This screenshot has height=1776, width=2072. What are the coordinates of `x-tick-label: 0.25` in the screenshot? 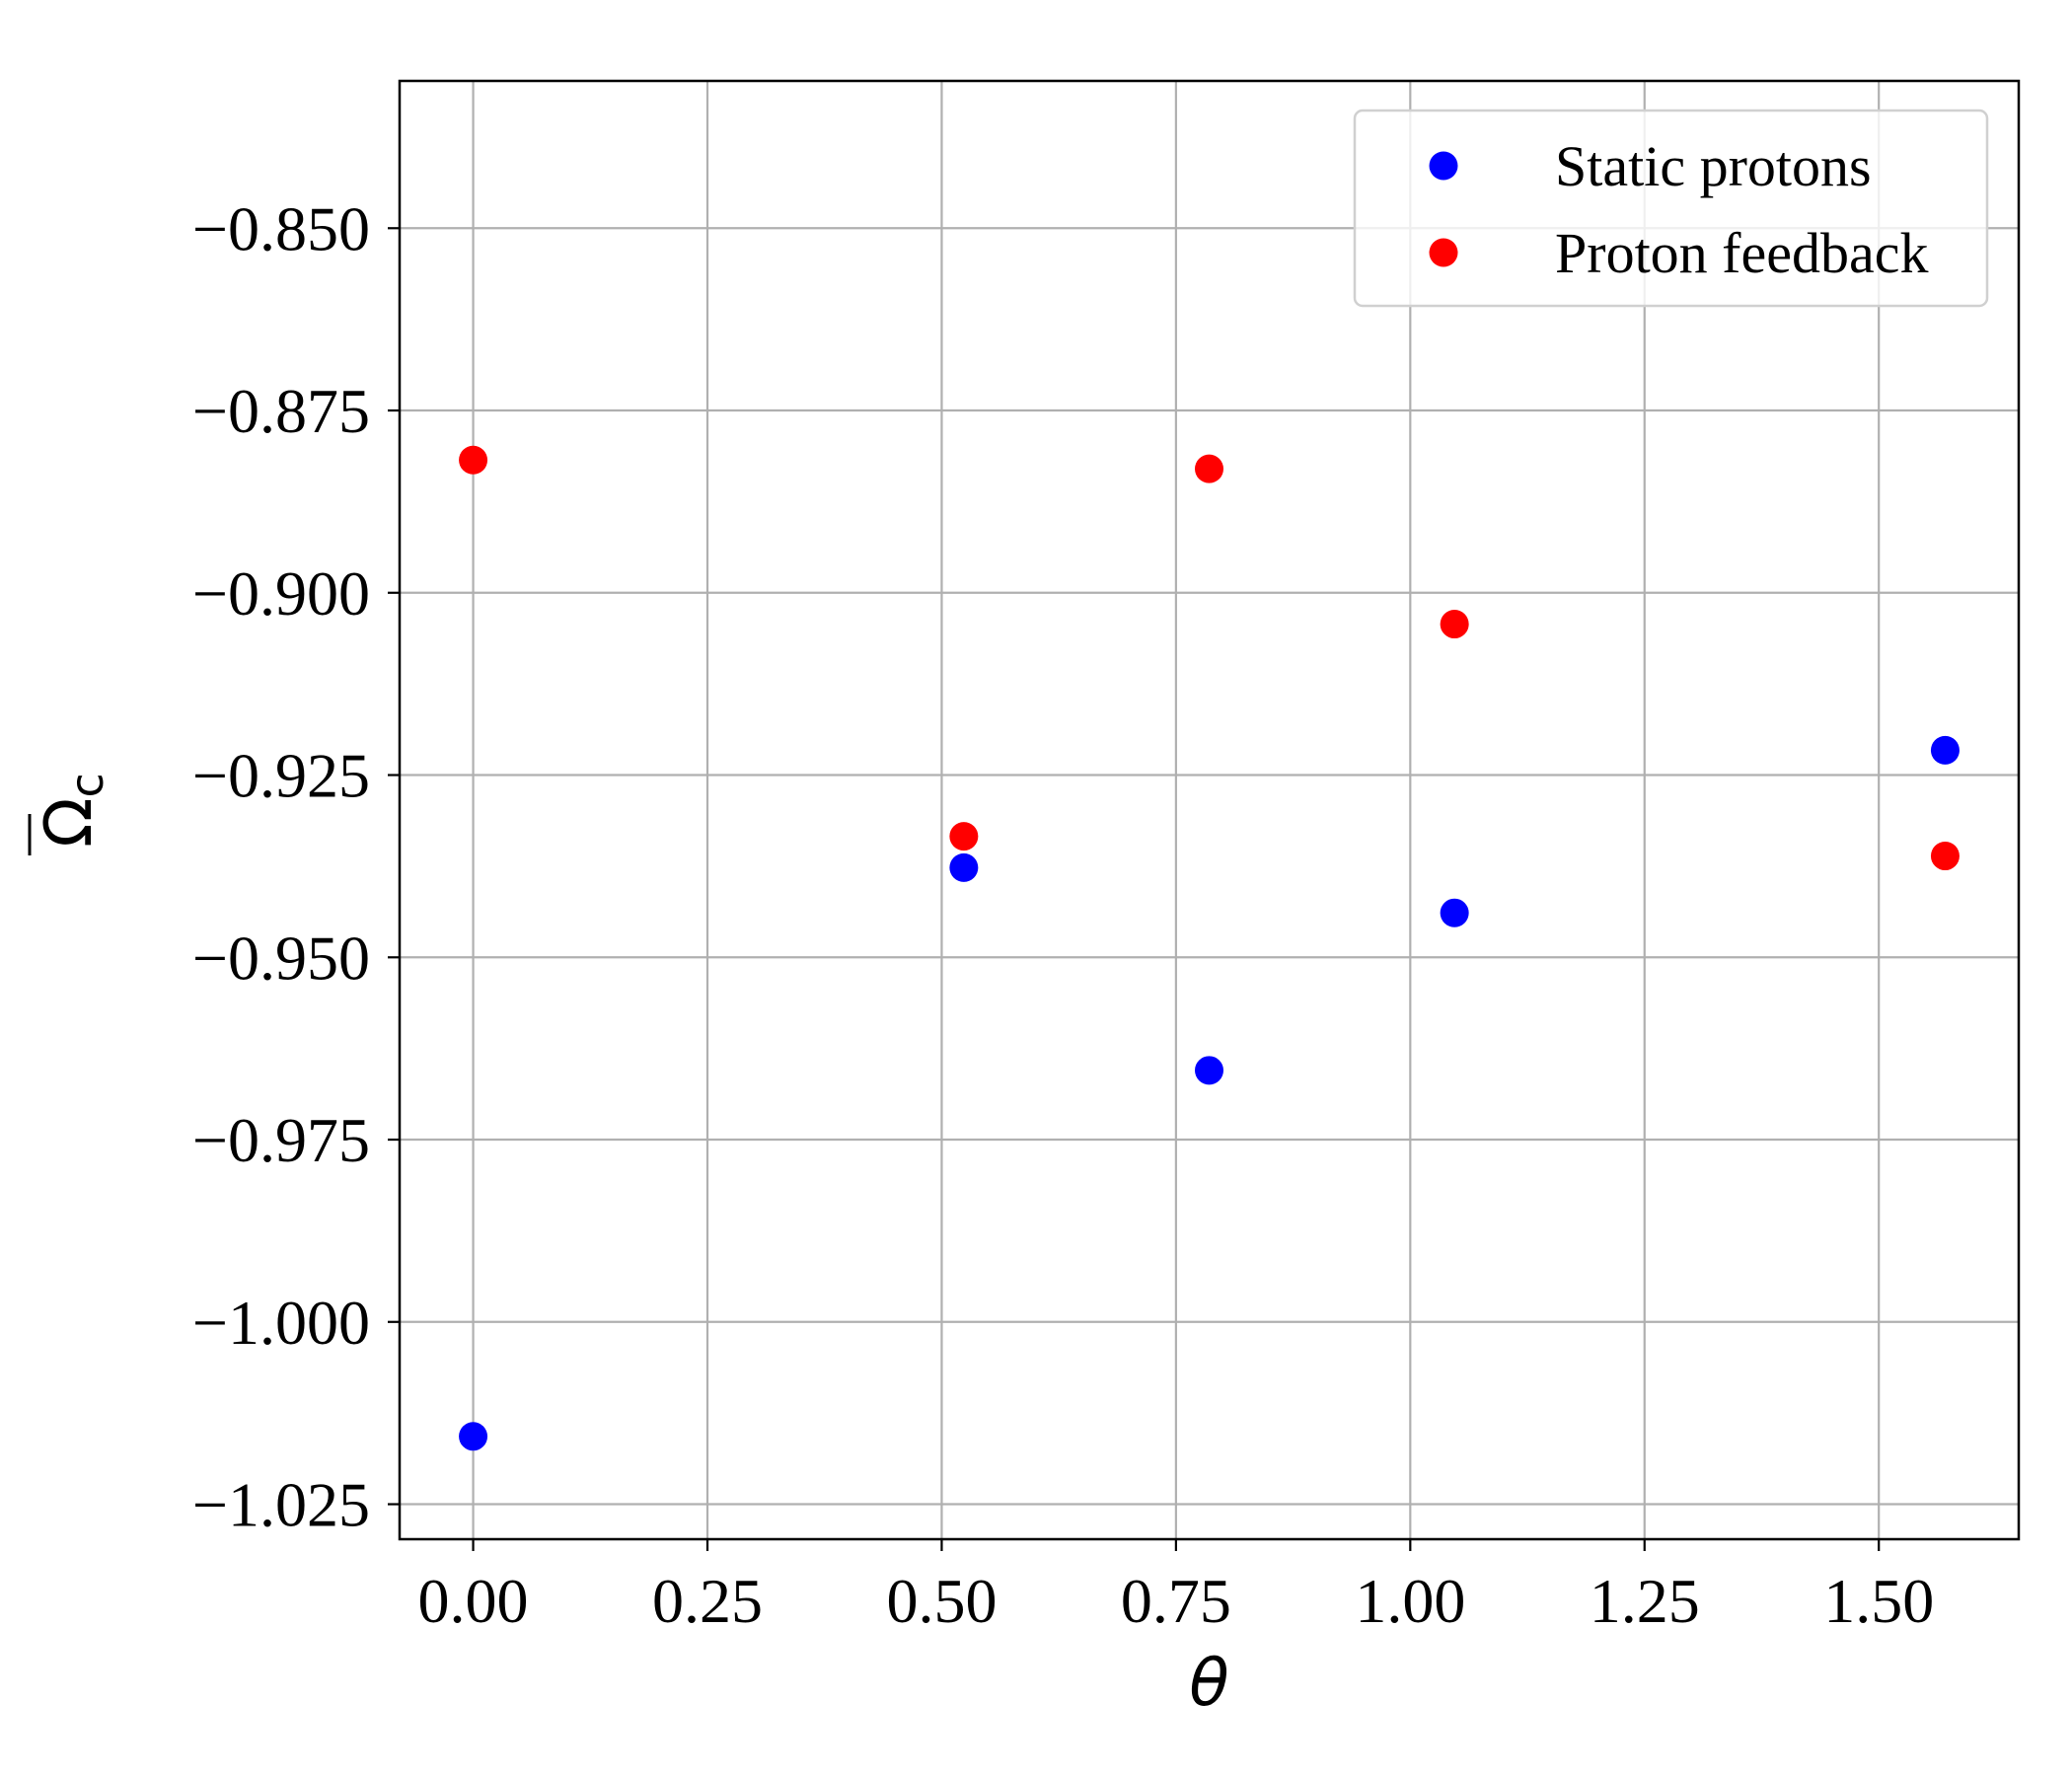 It's located at (707, 1601).